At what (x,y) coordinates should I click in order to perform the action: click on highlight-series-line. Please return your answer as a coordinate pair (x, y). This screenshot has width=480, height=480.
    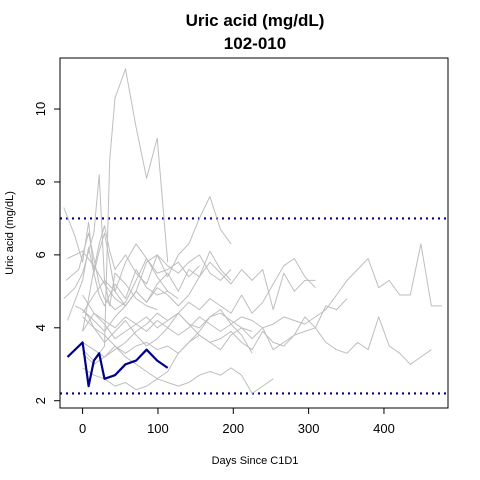
    Looking at the image, I should click on (117, 364).